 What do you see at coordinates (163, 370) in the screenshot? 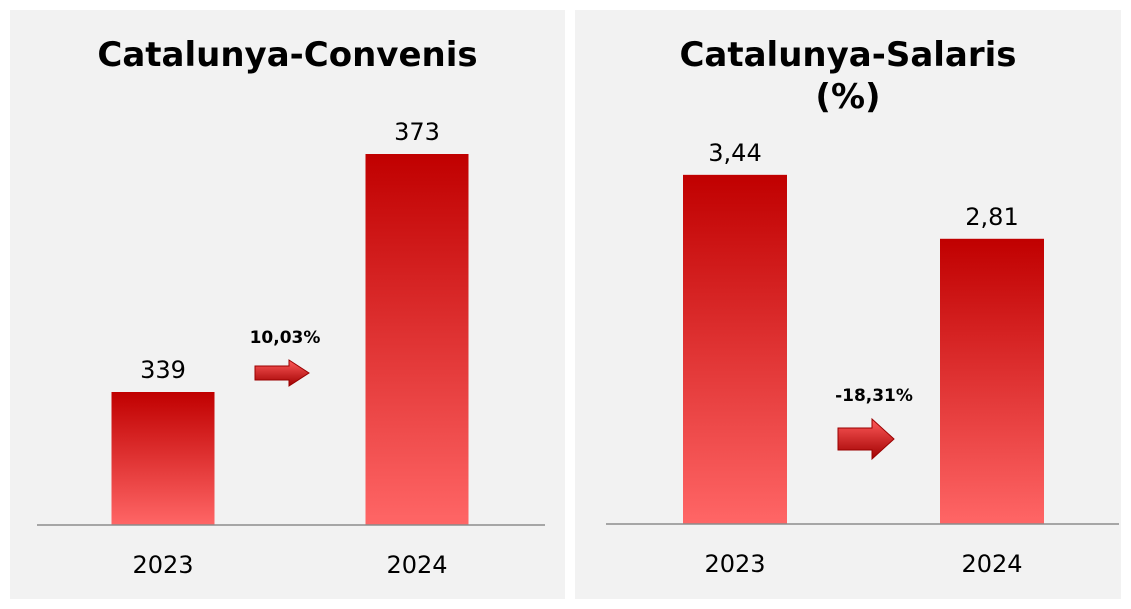
I see `value-label: 339` at bounding box center [163, 370].